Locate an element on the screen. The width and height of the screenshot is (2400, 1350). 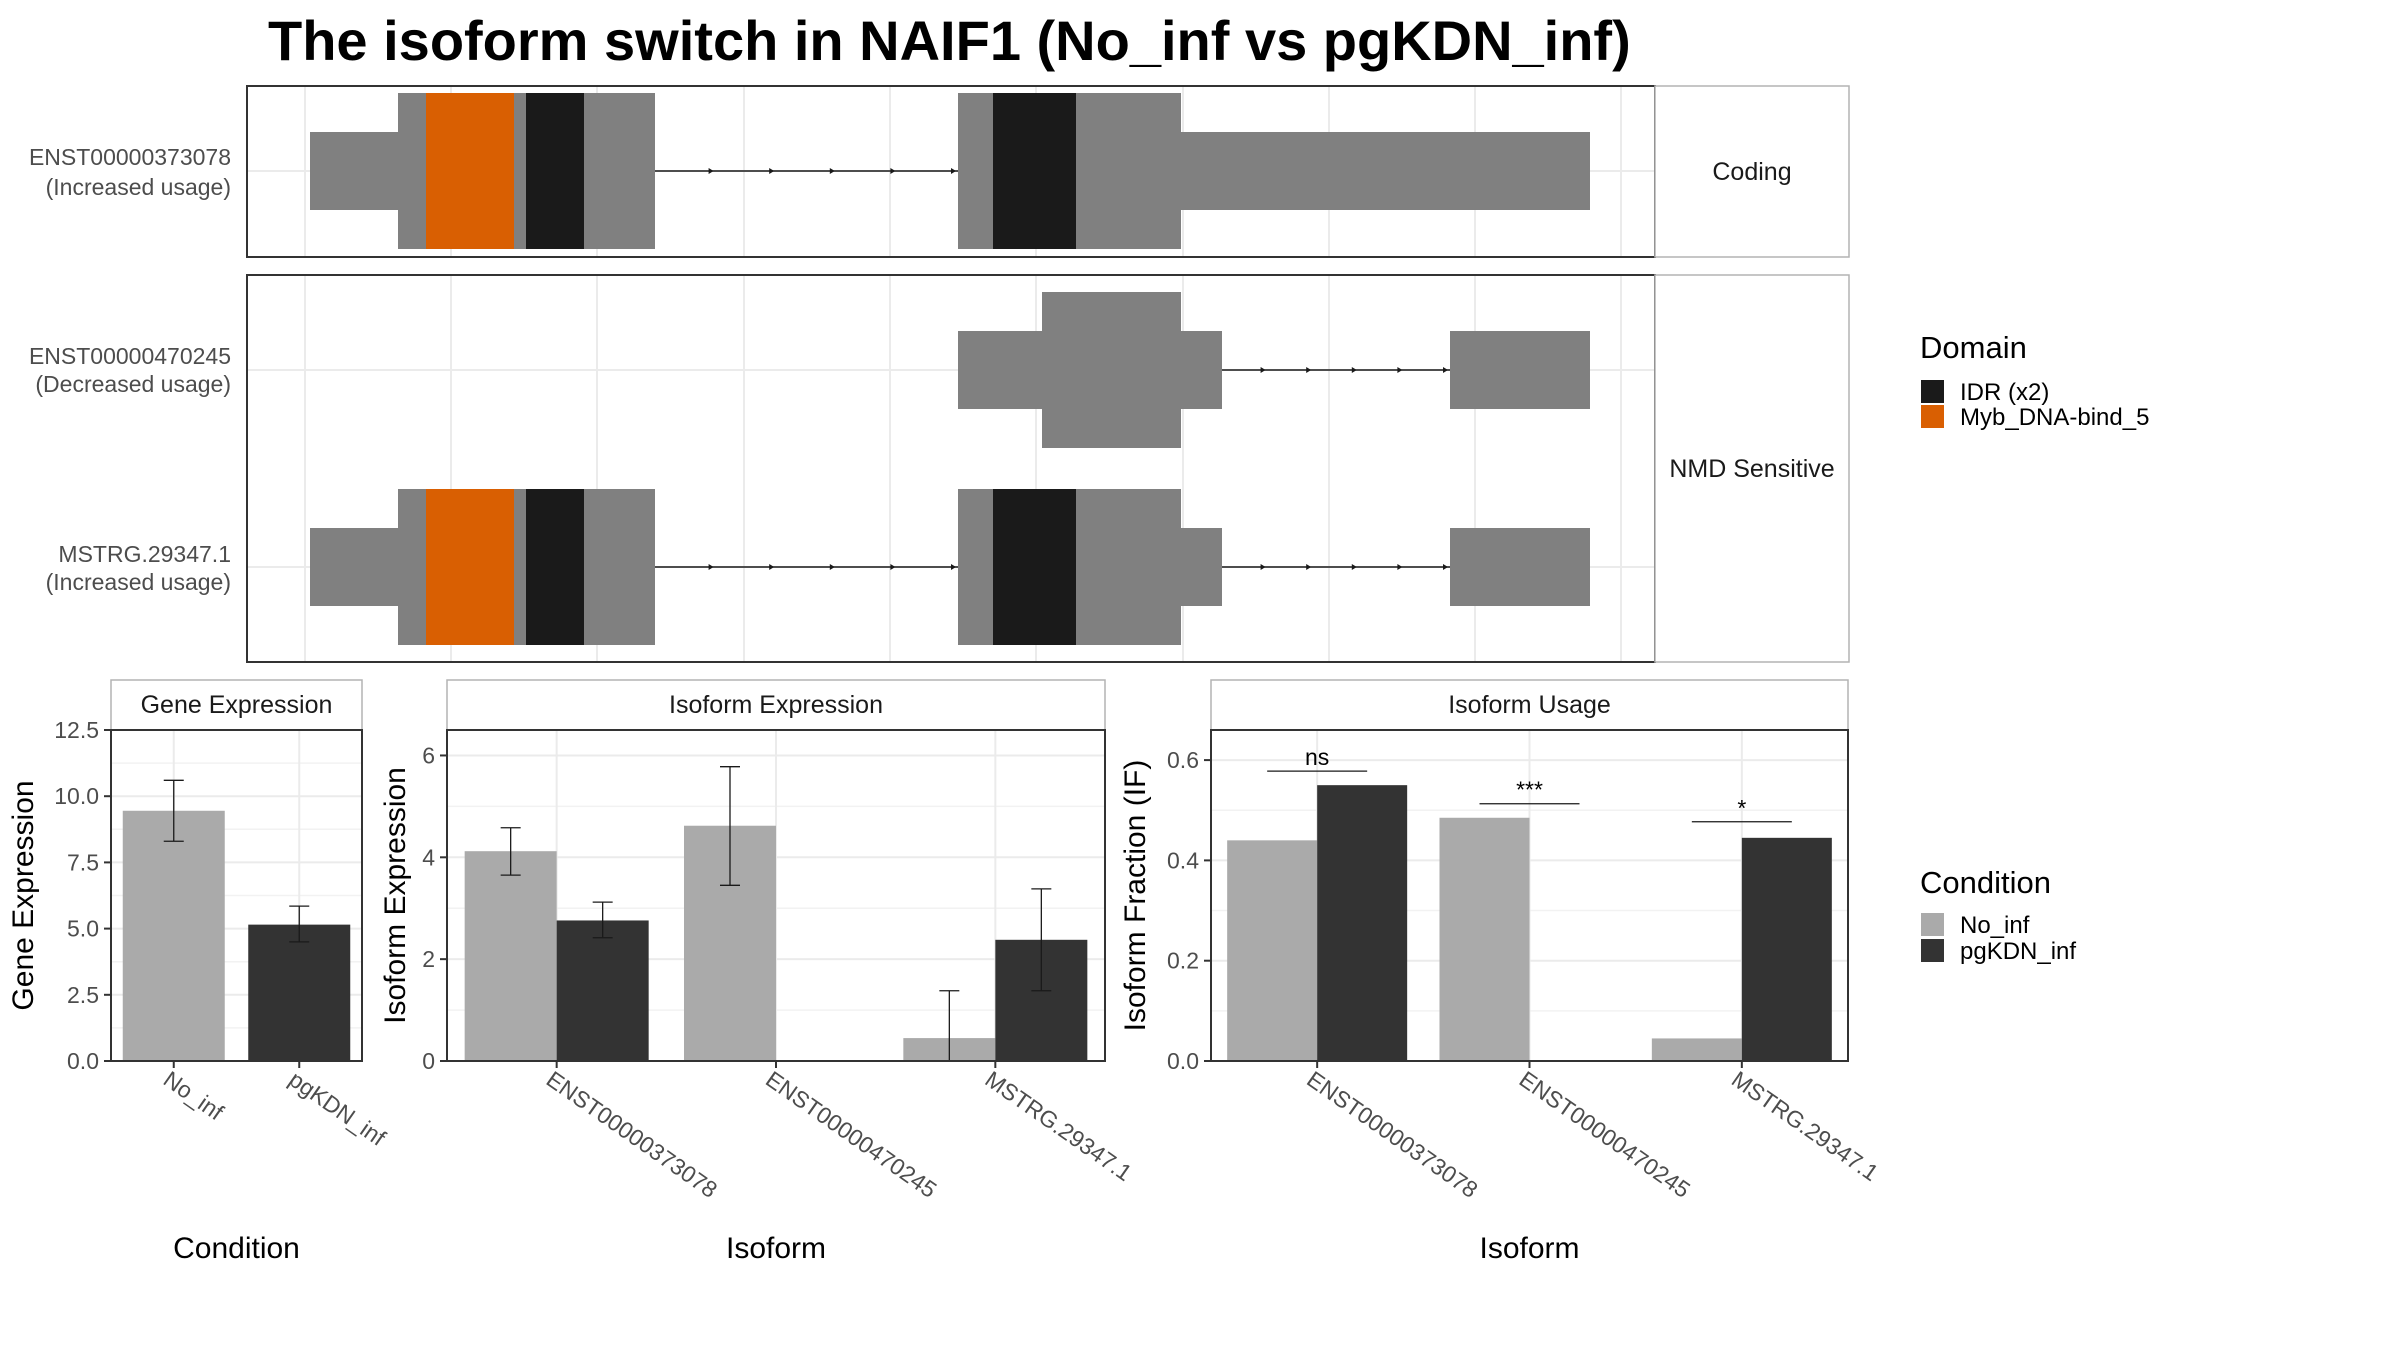
y-tick-label: 0.0 is located at coordinates (1183, 1061).